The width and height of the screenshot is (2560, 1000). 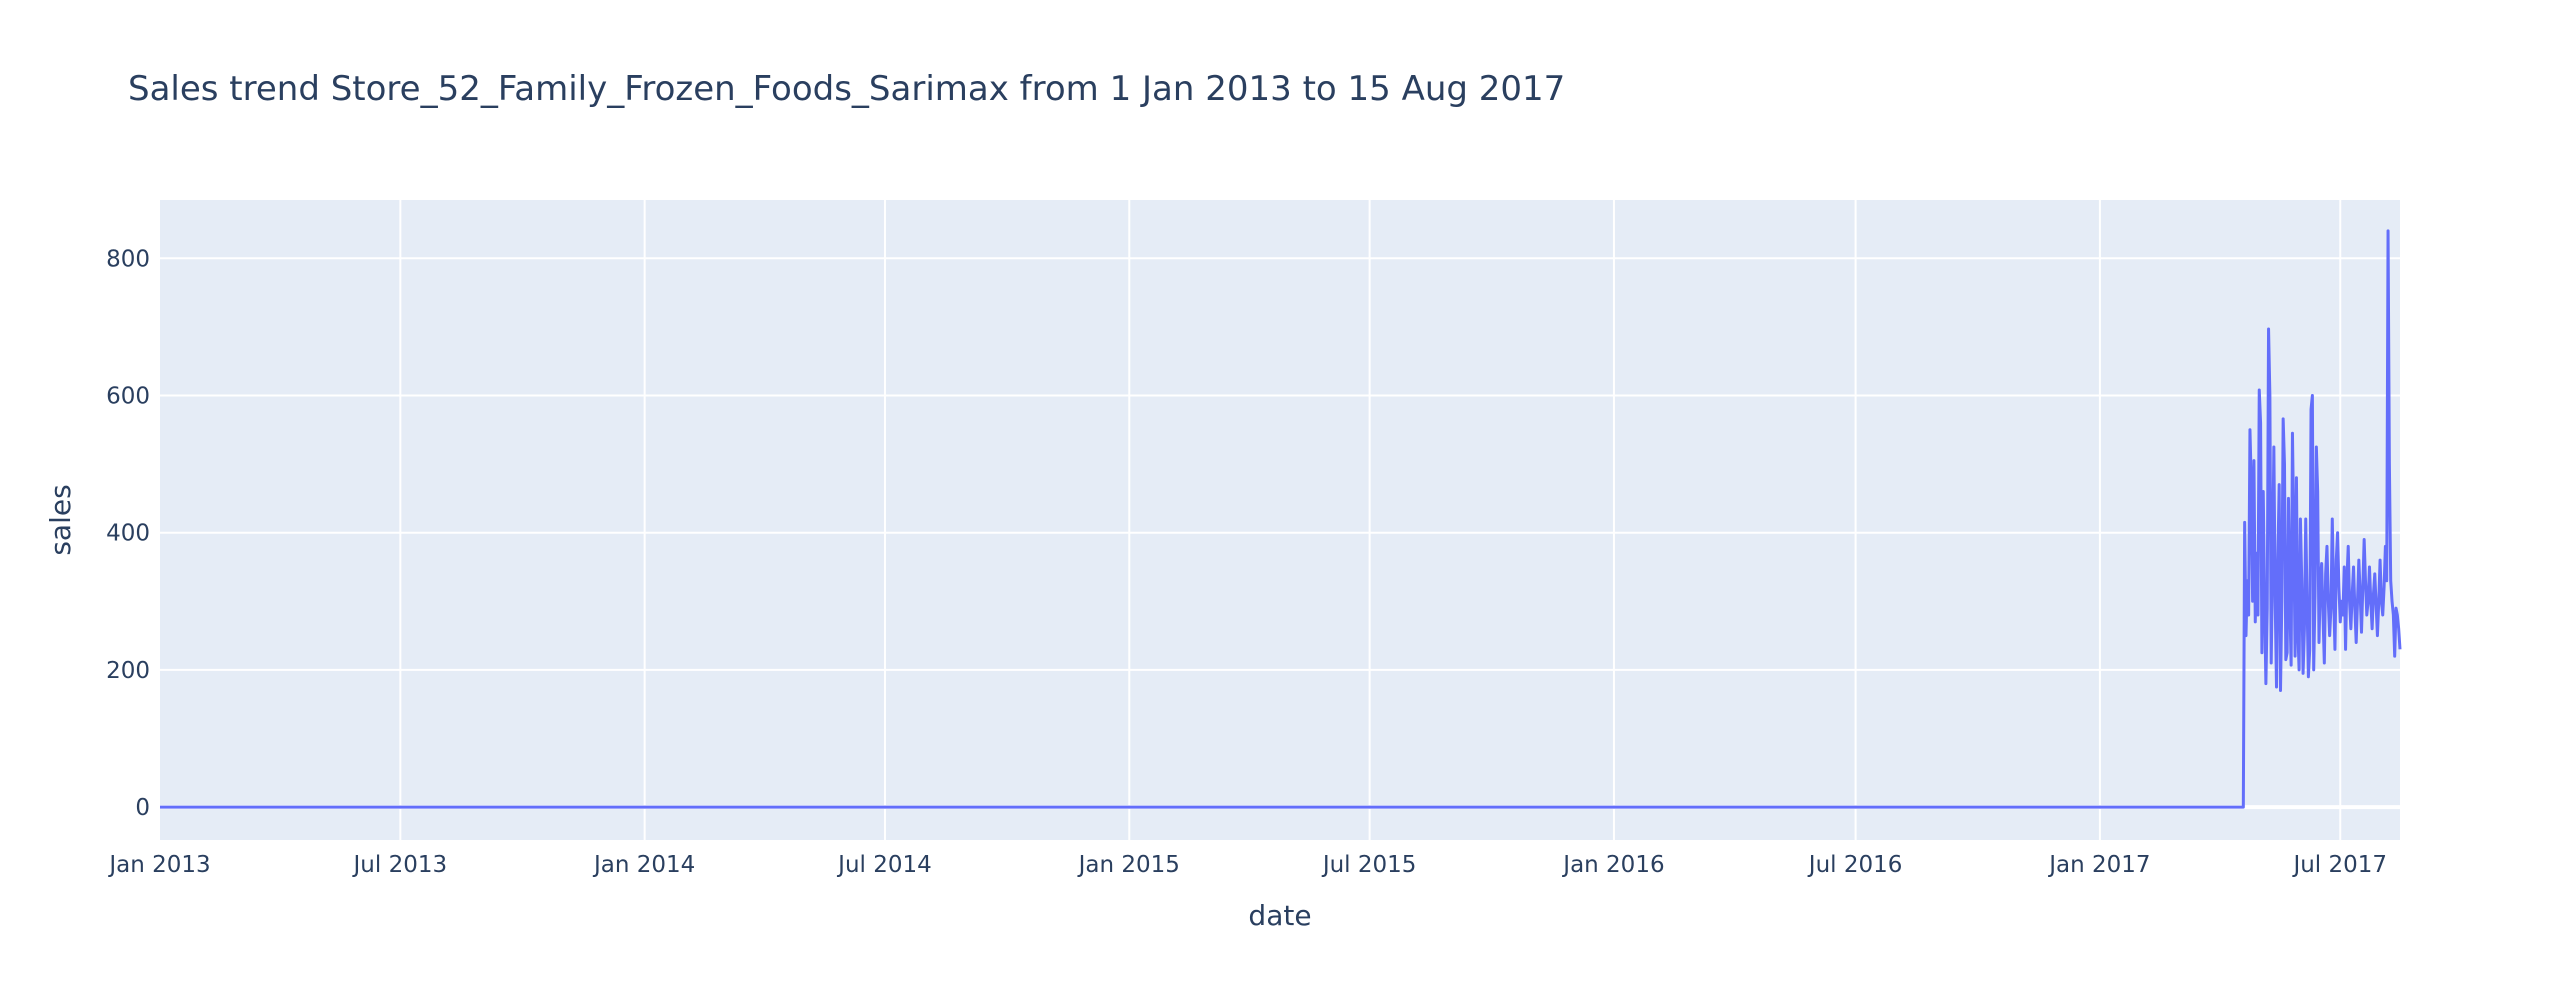 What do you see at coordinates (1369, 865) in the screenshot?
I see `x-tick-label: Jul 2015` at bounding box center [1369, 865].